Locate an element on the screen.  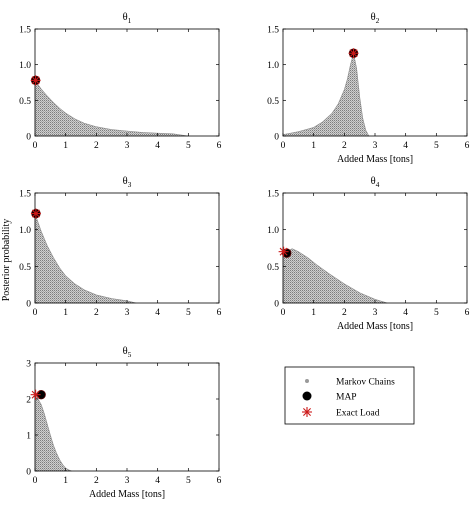
y-tick-label: 1 is located at coordinates (28, 437).